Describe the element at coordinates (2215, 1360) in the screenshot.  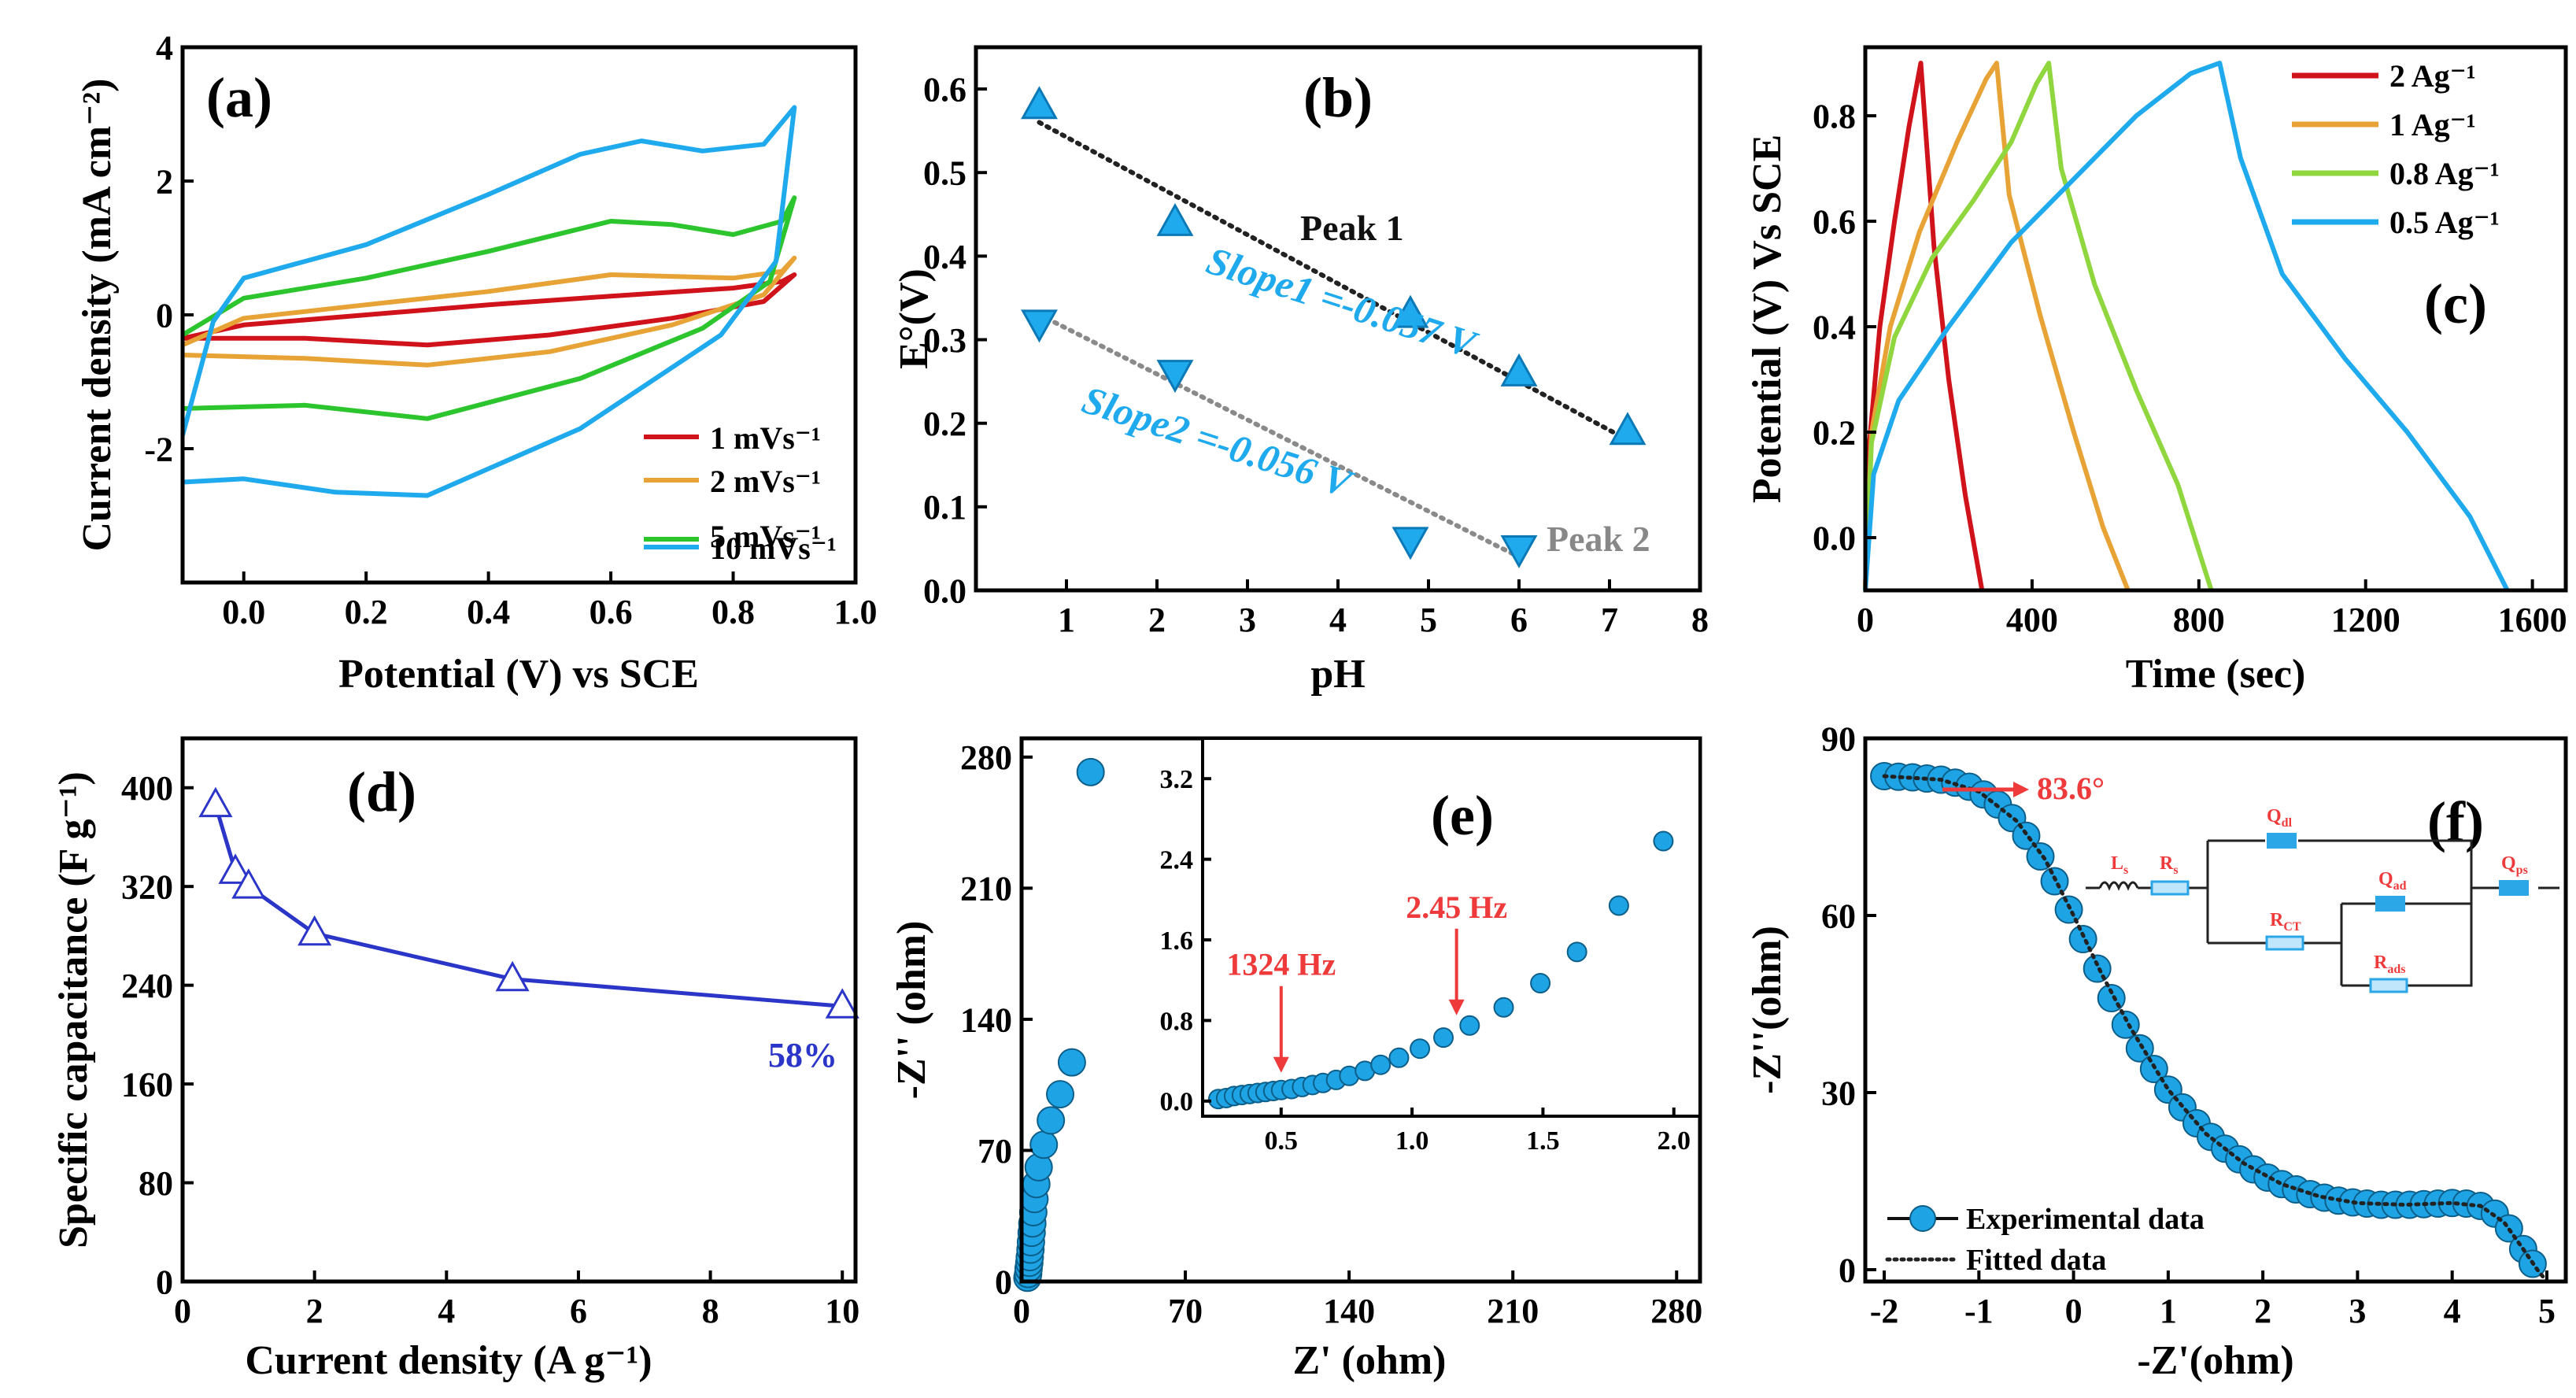
I see `panel-f-x-axis-label: -Z'(ohm)` at that location.